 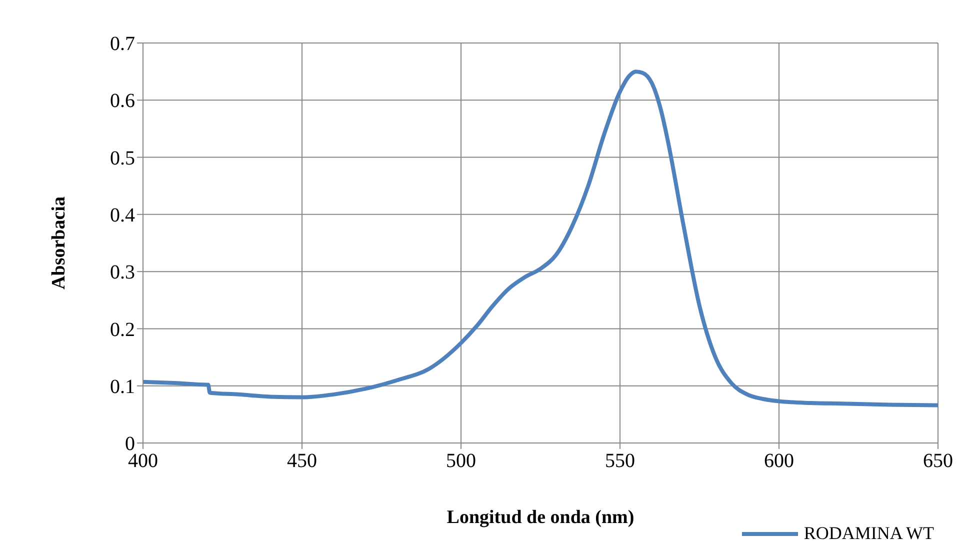 What do you see at coordinates (620, 461) in the screenshot?
I see `x-tick-label: 550` at bounding box center [620, 461].